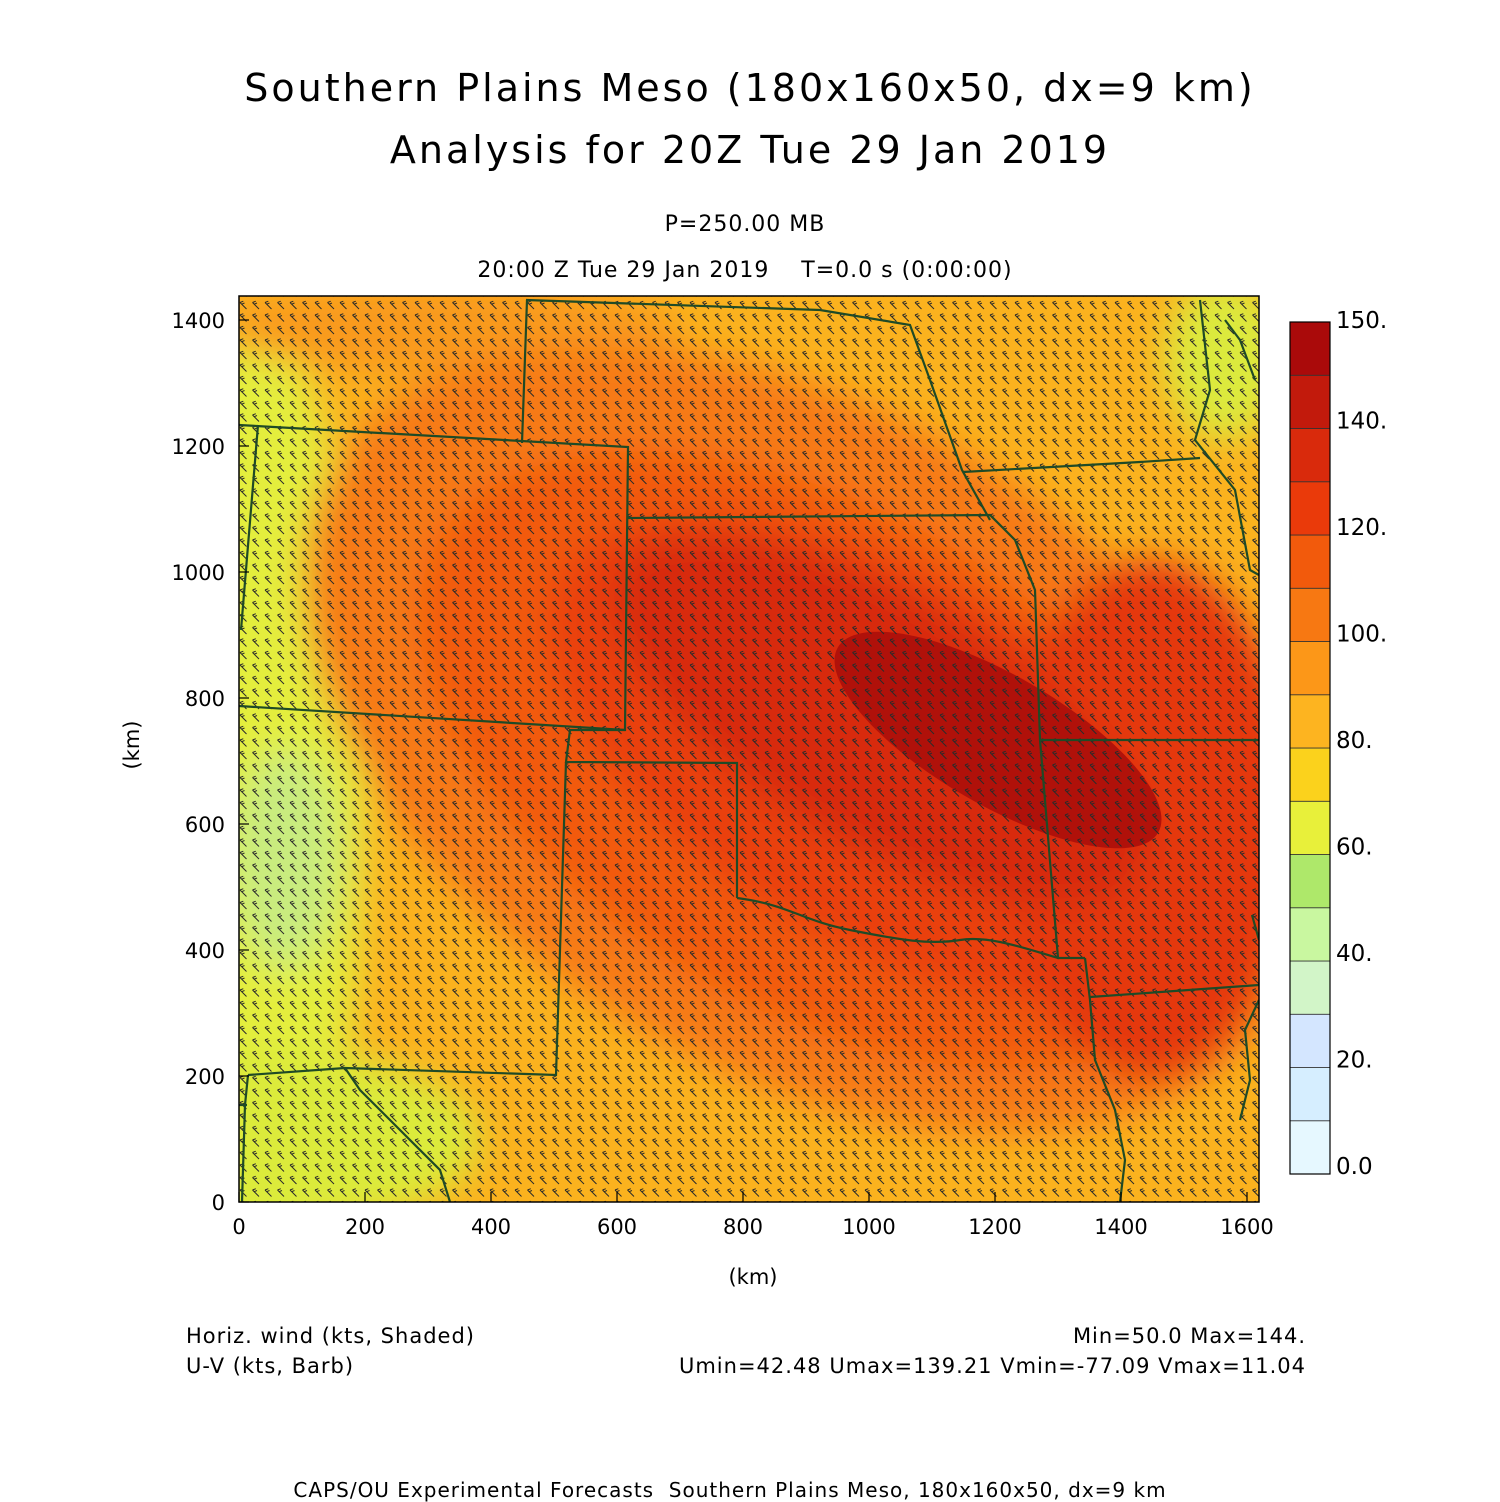  What do you see at coordinates (1354, 741) in the screenshot?
I see `colorbar-label: 80.` at bounding box center [1354, 741].